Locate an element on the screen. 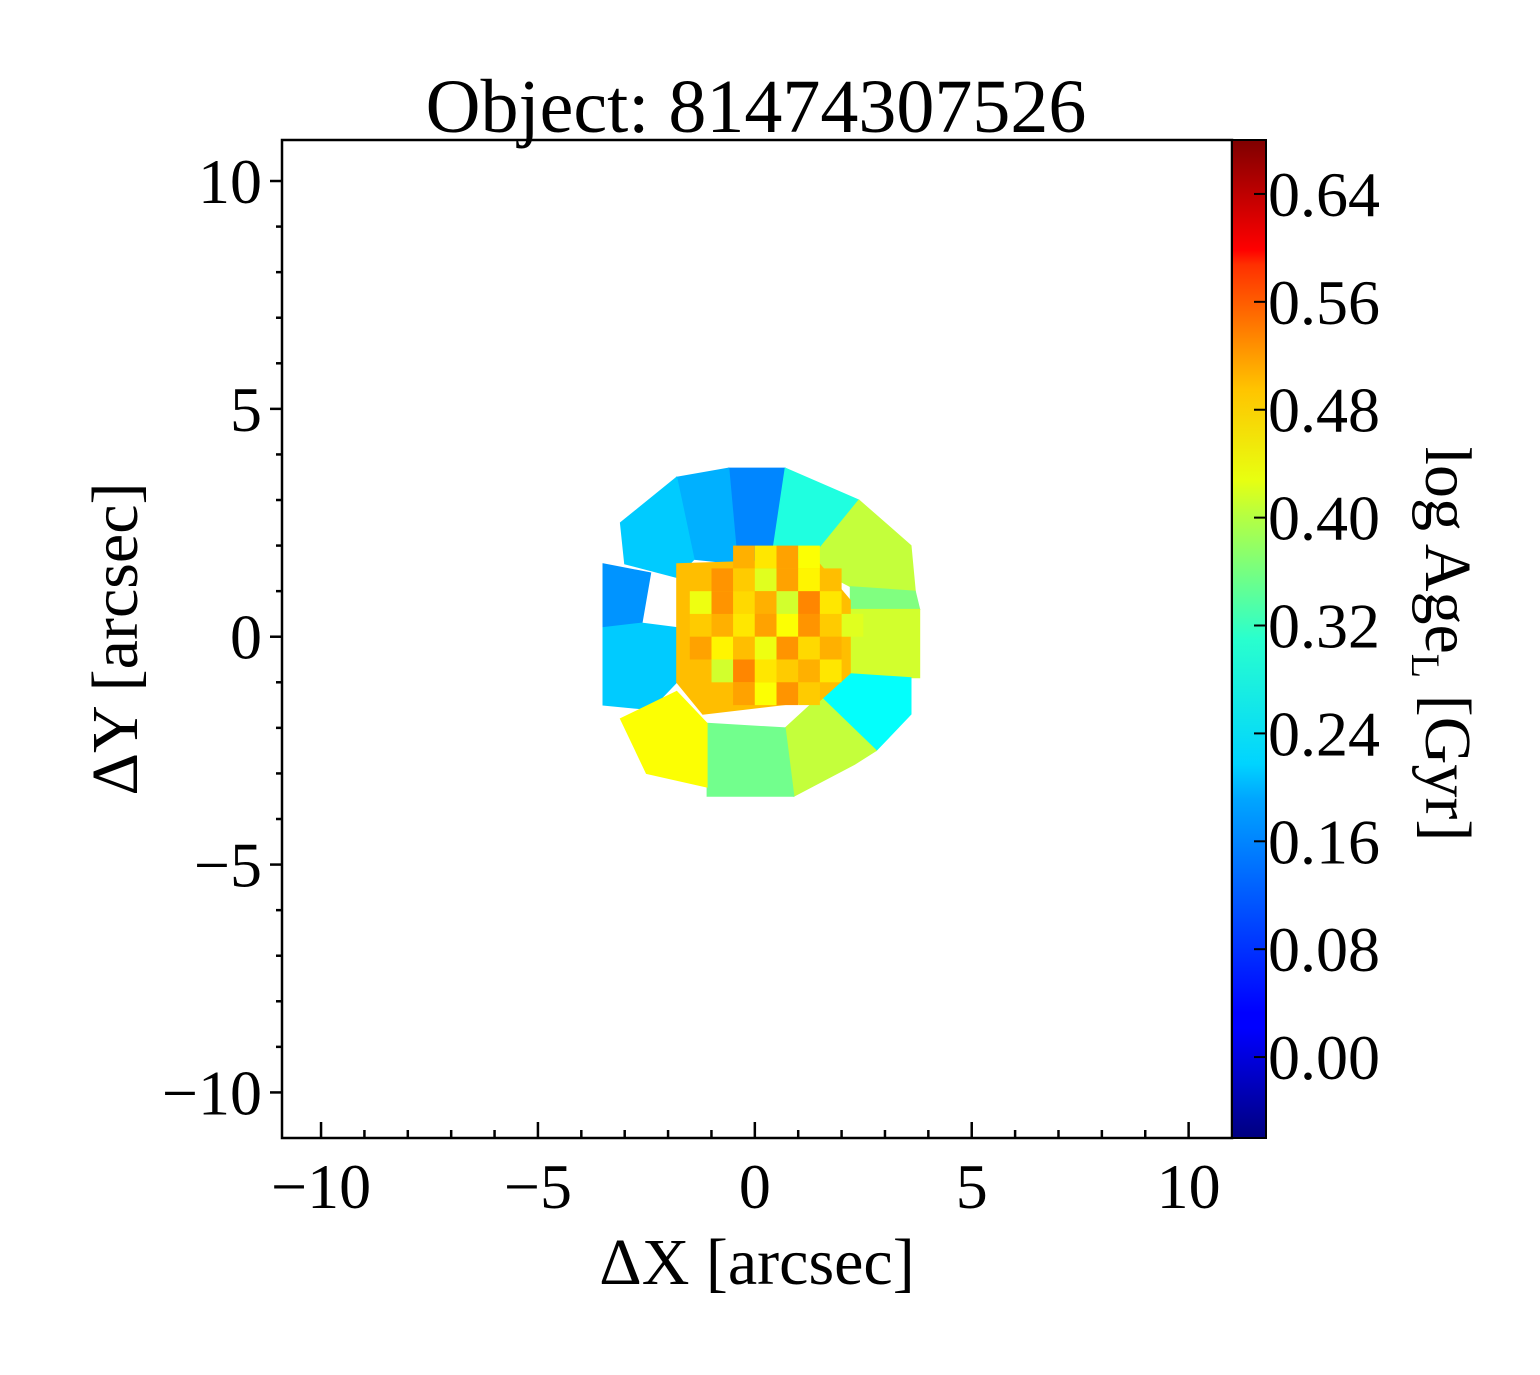  y-tick-label: 0 is located at coordinates (246, 637).